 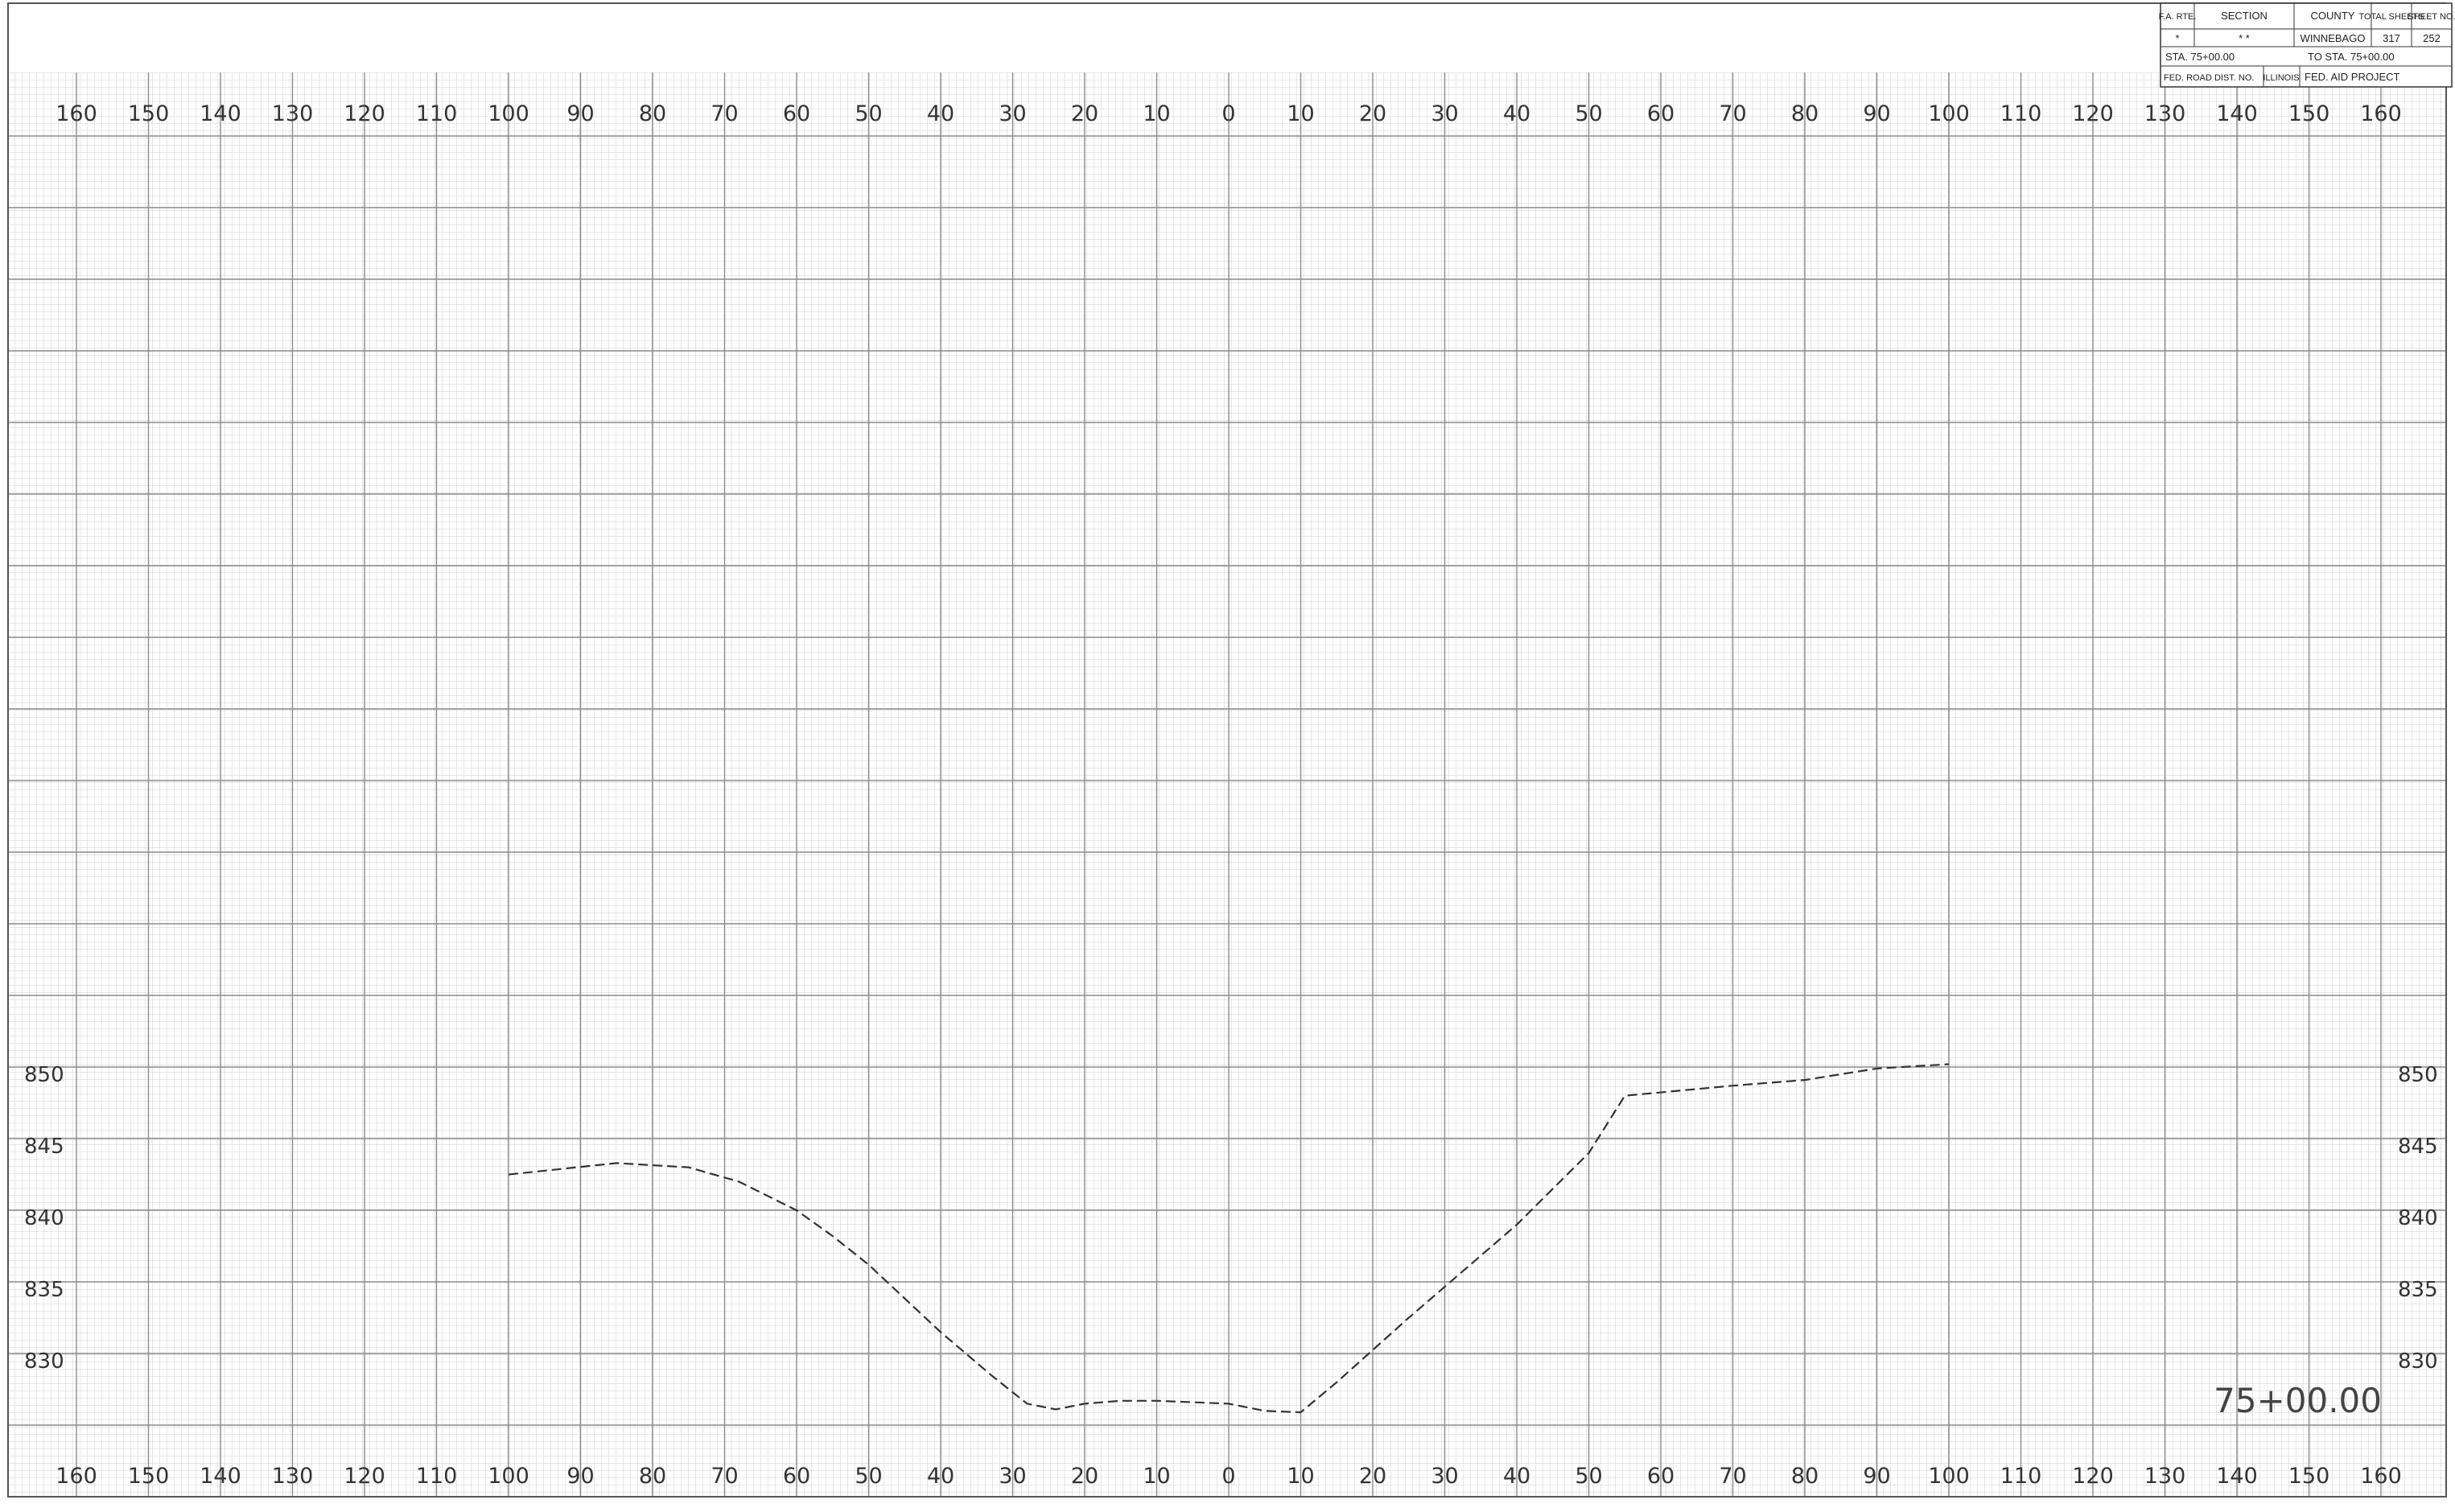 I want to click on y-tick-label-right: 835, so click(x=2418, y=1290).